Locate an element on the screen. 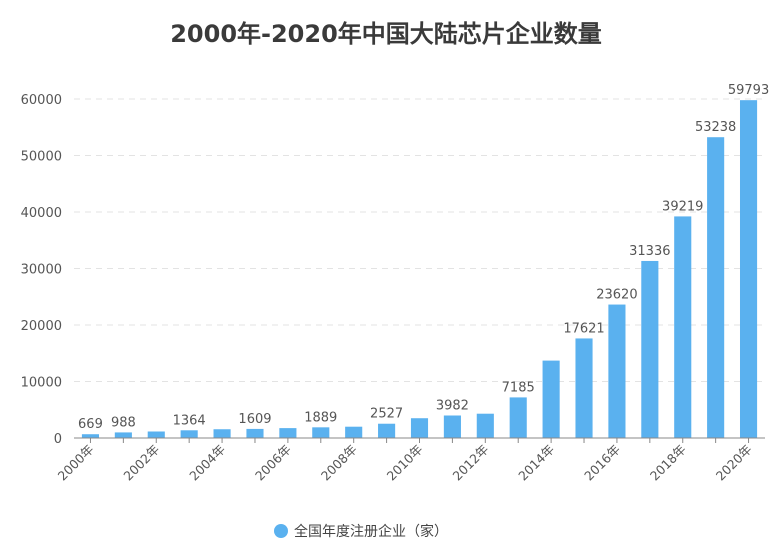 This screenshot has height=554, width=773. legend-marker-icon is located at coordinates (281, 531).